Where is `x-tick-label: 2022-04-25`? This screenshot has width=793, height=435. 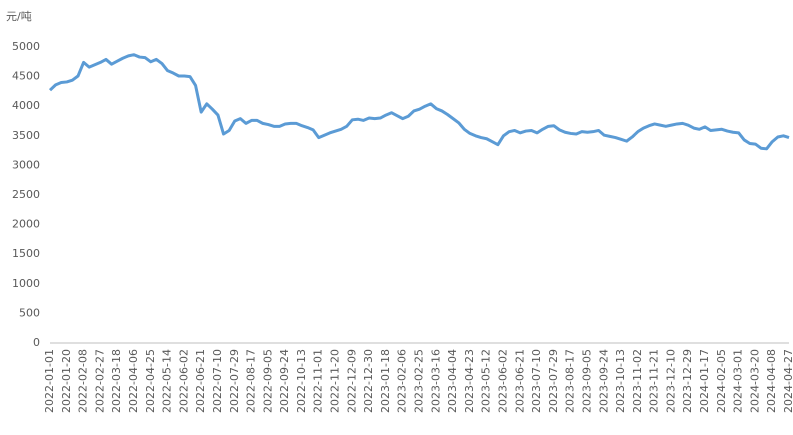 x-tick-label: 2022-04-25 is located at coordinates (150, 381).